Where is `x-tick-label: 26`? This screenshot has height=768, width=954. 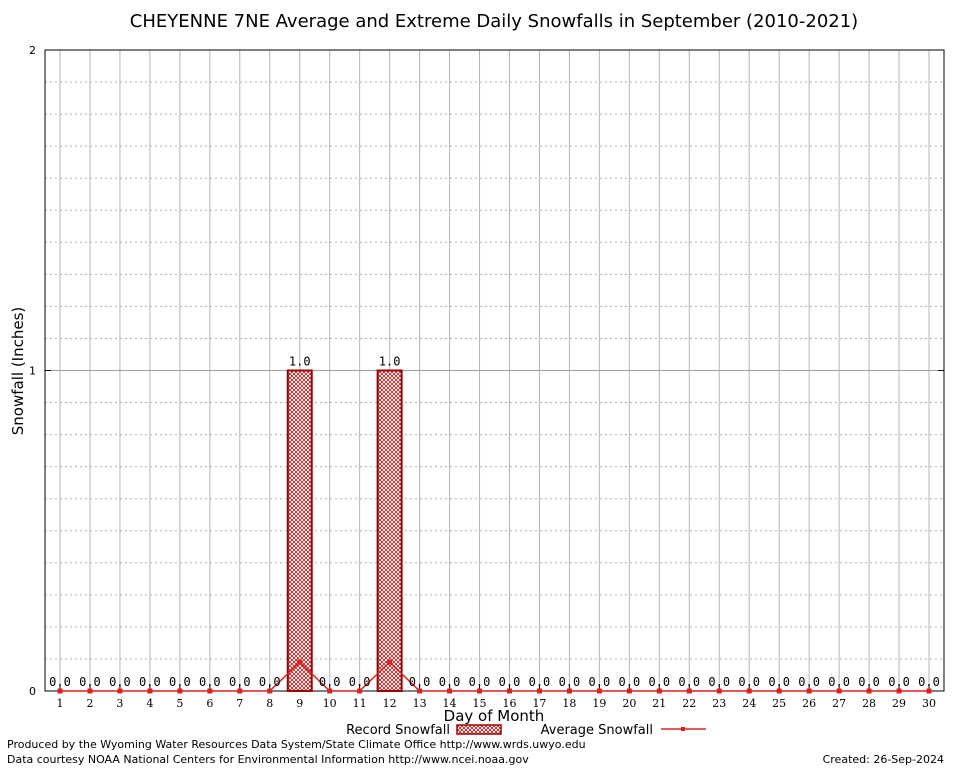 x-tick-label: 26 is located at coordinates (809, 703).